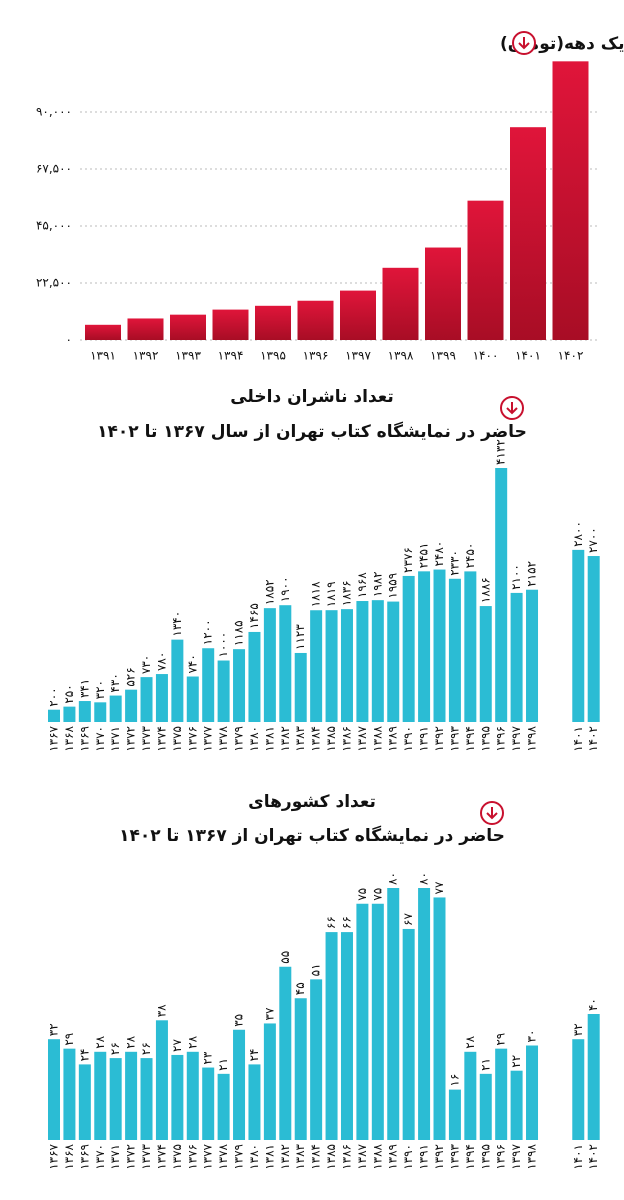 This screenshot has height=1200, width=624. Describe the element at coordinates (516, 738) in the screenshot. I see `x-tick-label: ۱۳۹۷` at that location.